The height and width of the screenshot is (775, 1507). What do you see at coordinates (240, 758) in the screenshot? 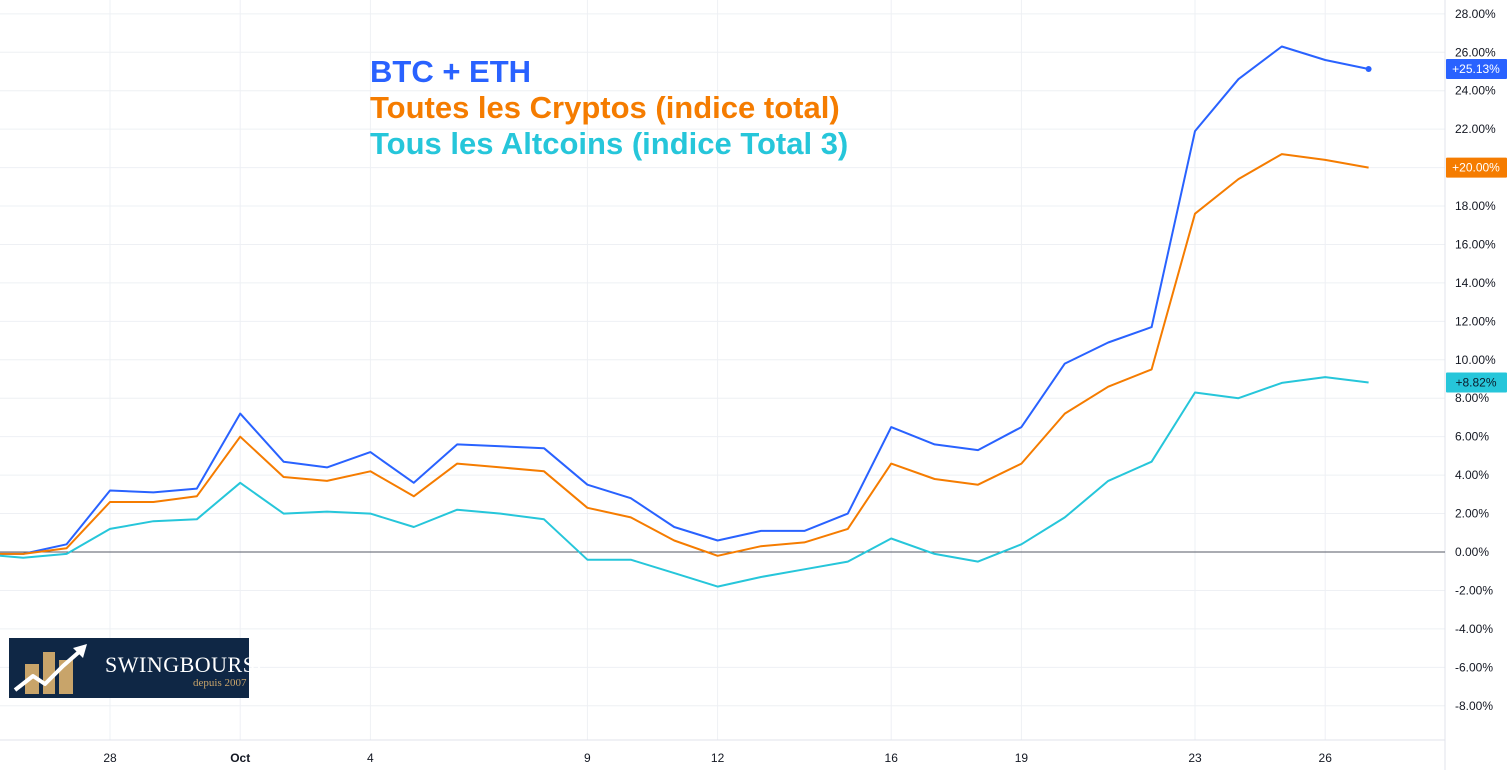
I see `x-tick-label: Oct` at bounding box center [240, 758].